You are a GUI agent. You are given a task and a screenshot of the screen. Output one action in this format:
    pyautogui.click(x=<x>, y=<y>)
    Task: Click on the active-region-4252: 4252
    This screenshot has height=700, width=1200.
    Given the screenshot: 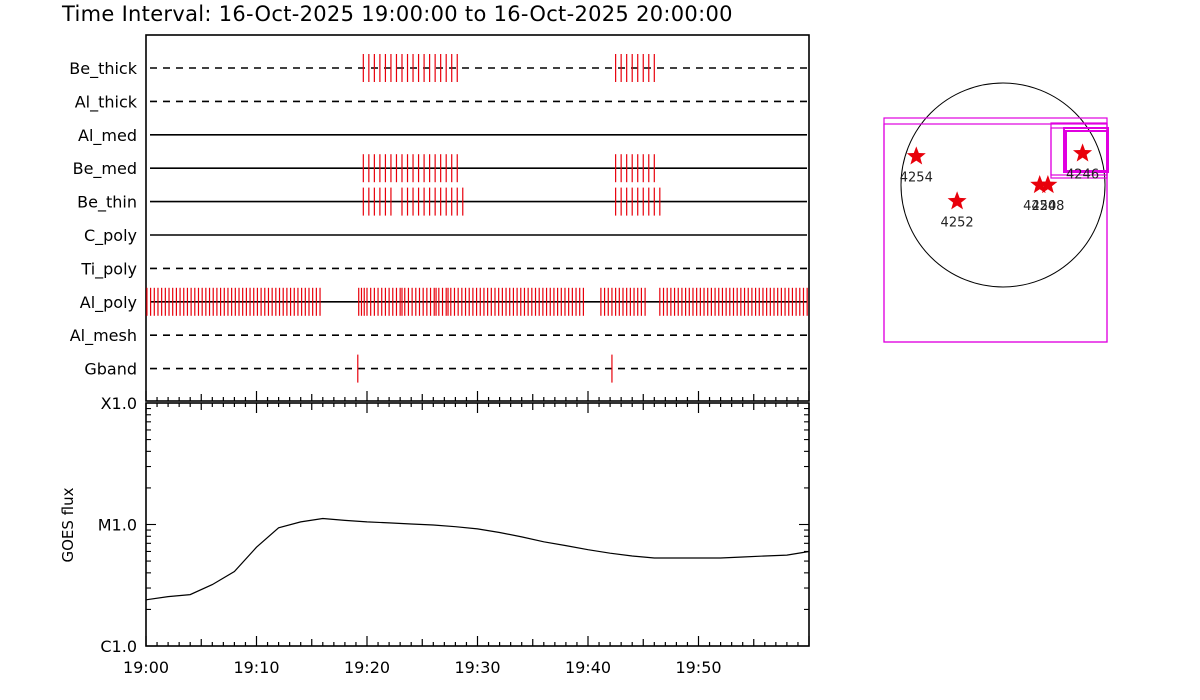 What is the action you would take?
    pyautogui.click(x=957, y=210)
    